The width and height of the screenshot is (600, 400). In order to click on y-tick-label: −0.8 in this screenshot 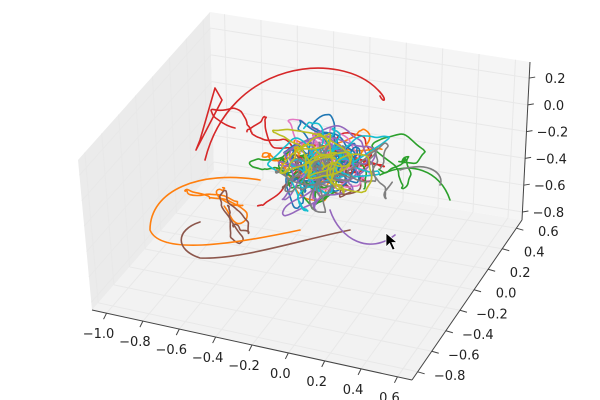, I will do `click(450, 376)`.